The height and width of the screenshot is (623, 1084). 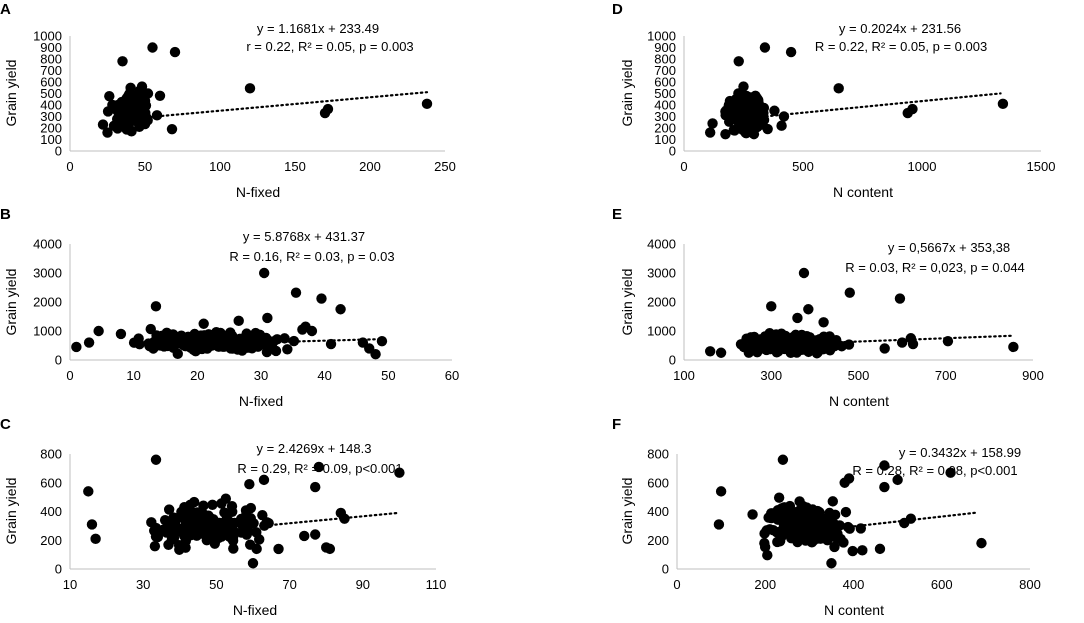 What do you see at coordinates (319, 468) in the screenshot?
I see `regression-stats: R = 0.29, R² = 0.09, p<0.001` at bounding box center [319, 468].